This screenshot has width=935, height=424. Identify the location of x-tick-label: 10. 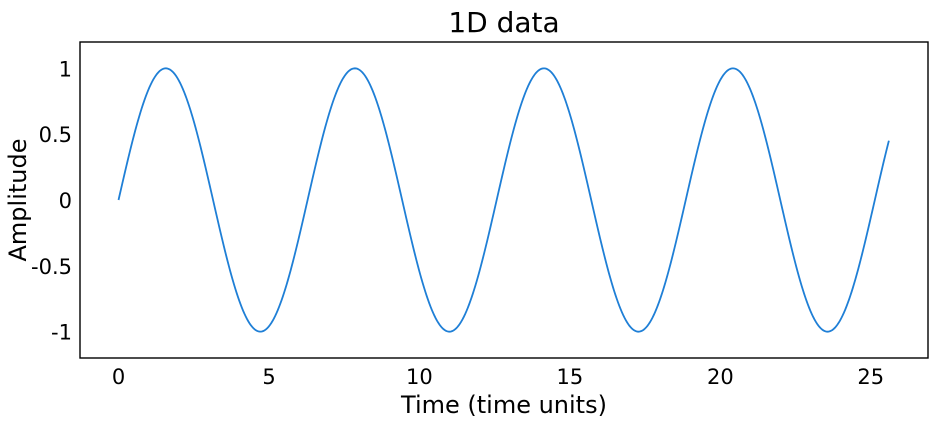
(419, 377).